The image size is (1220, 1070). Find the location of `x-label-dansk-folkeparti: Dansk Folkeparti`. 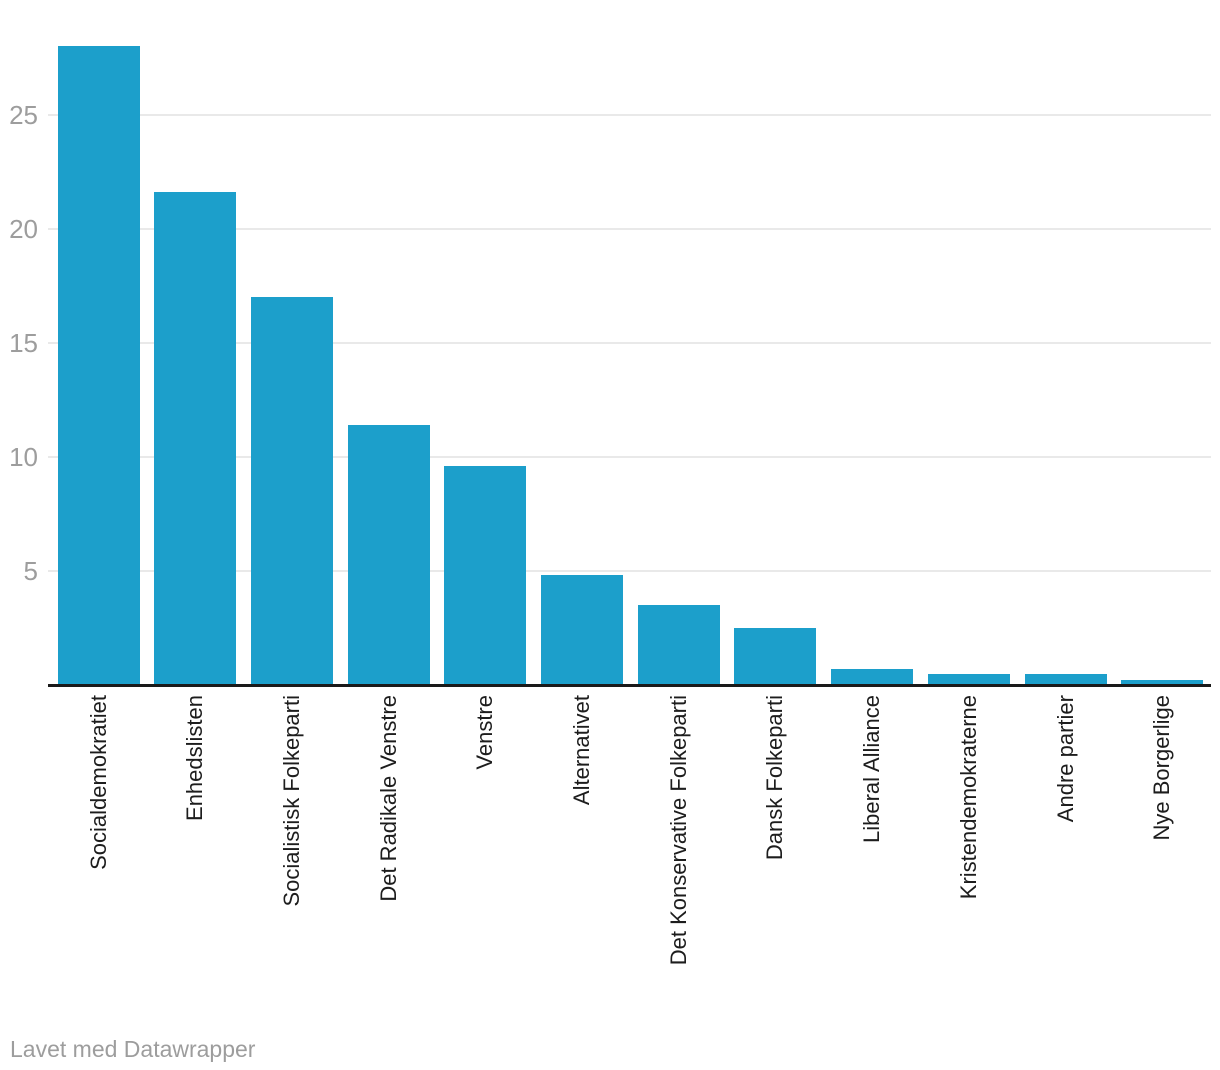

x-label-dansk-folkeparti: Dansk Folkeparti is located at coordinates (774, 778).